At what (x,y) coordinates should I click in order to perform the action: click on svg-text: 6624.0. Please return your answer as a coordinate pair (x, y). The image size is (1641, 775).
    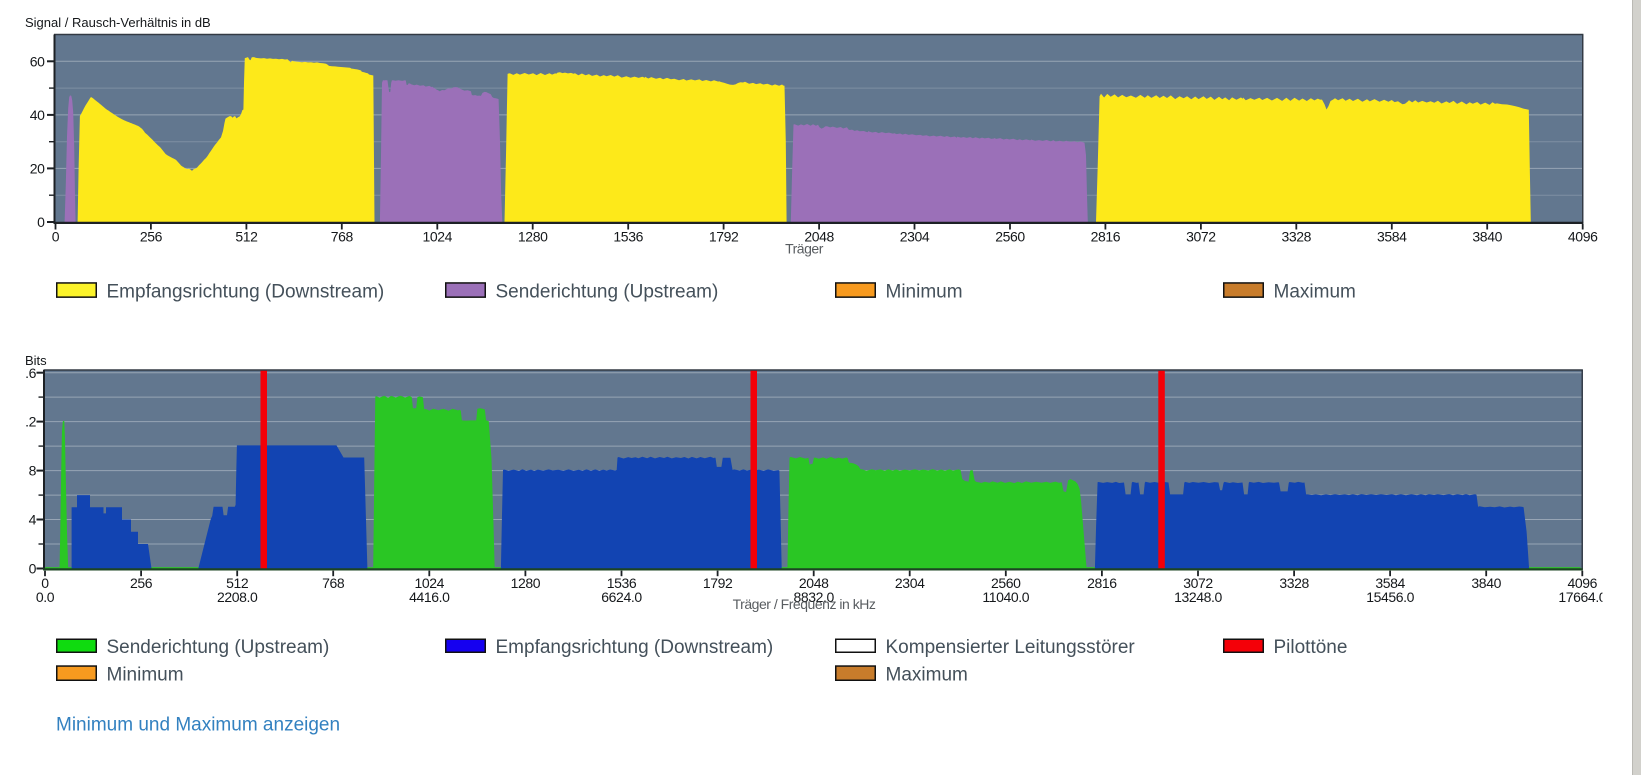
    Looking at the image, I should click on (621, 597).